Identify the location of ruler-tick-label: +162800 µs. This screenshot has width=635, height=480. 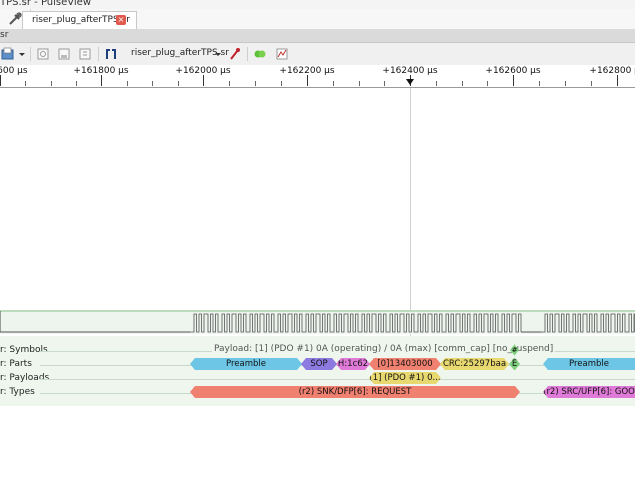
(612, 71).